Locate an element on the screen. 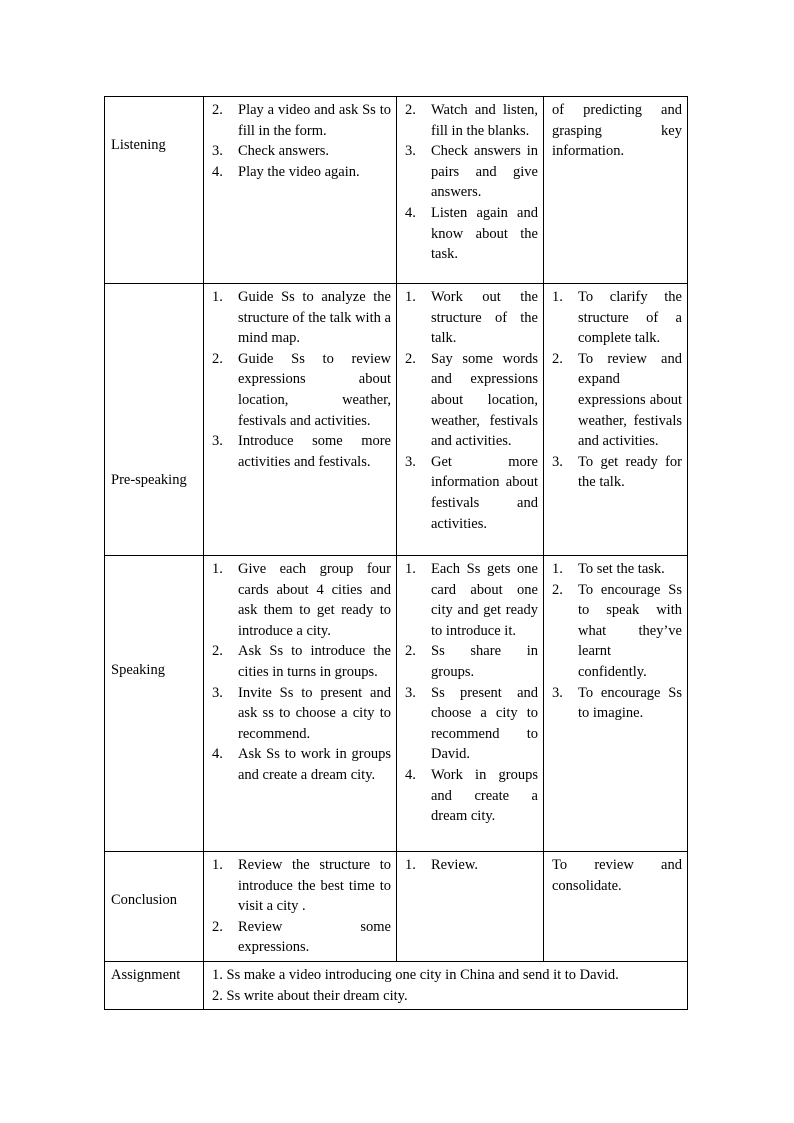 This screenshot has width=794, height=1123. item-text: Play the video again. is located at coordinates (299, 171).